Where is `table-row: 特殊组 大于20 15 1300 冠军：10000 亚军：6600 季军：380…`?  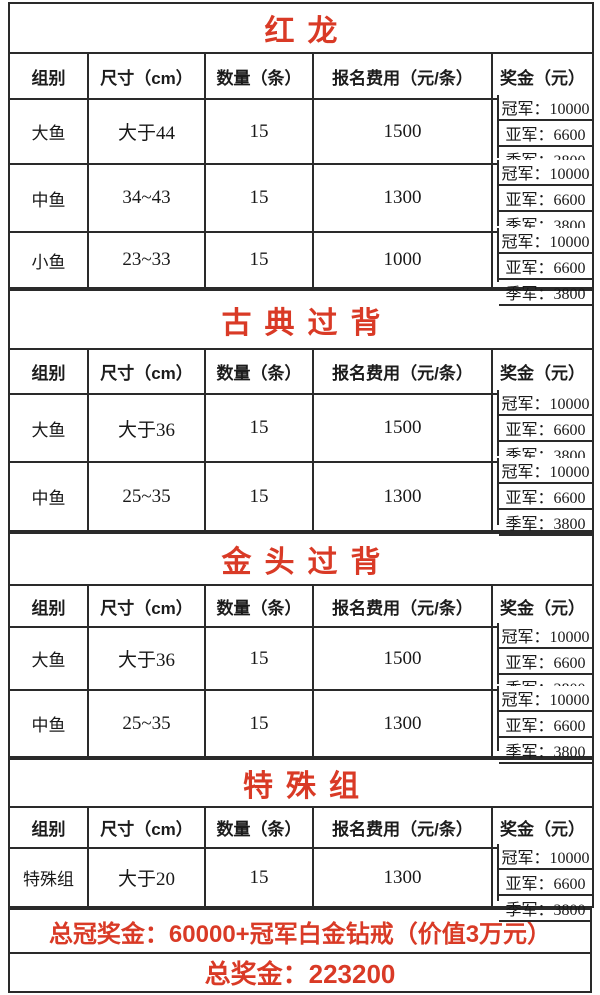
table-row: 特殊组 大于20 15 1300 冠军：10000 亚军：6600 季军：380… is located at coordinates (301, 883).